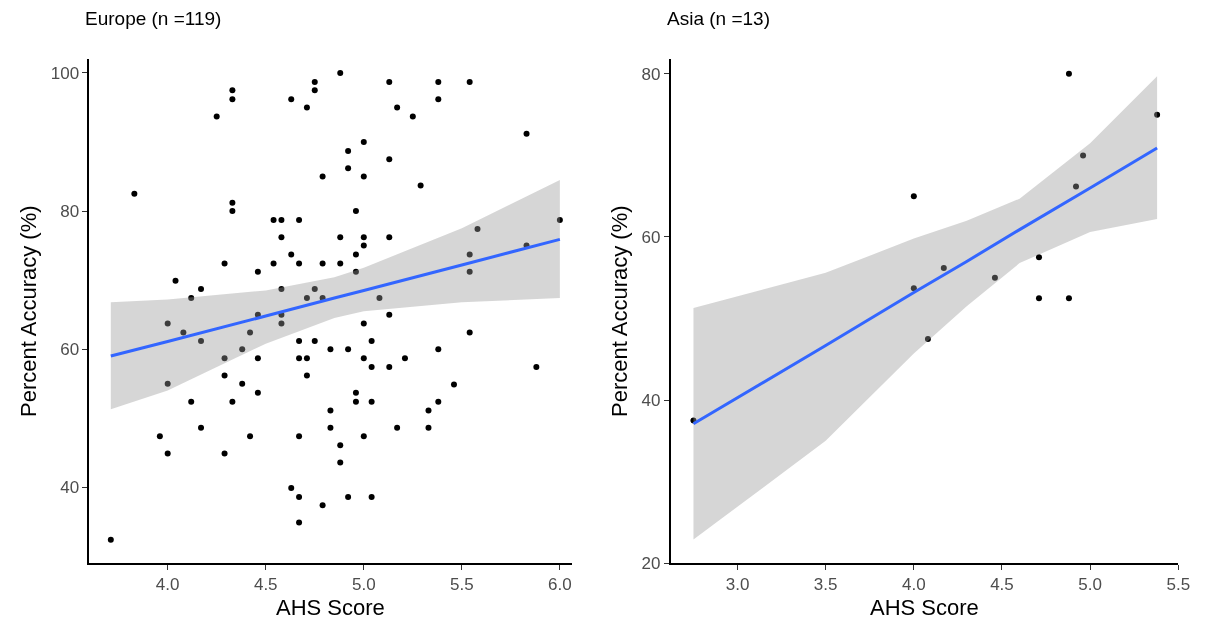 This screenshot has height=633, width=1218. Describe the element at coordinates (718, 18) in the screenshot. I see `chart-title: Asia (n =13)` at that location.